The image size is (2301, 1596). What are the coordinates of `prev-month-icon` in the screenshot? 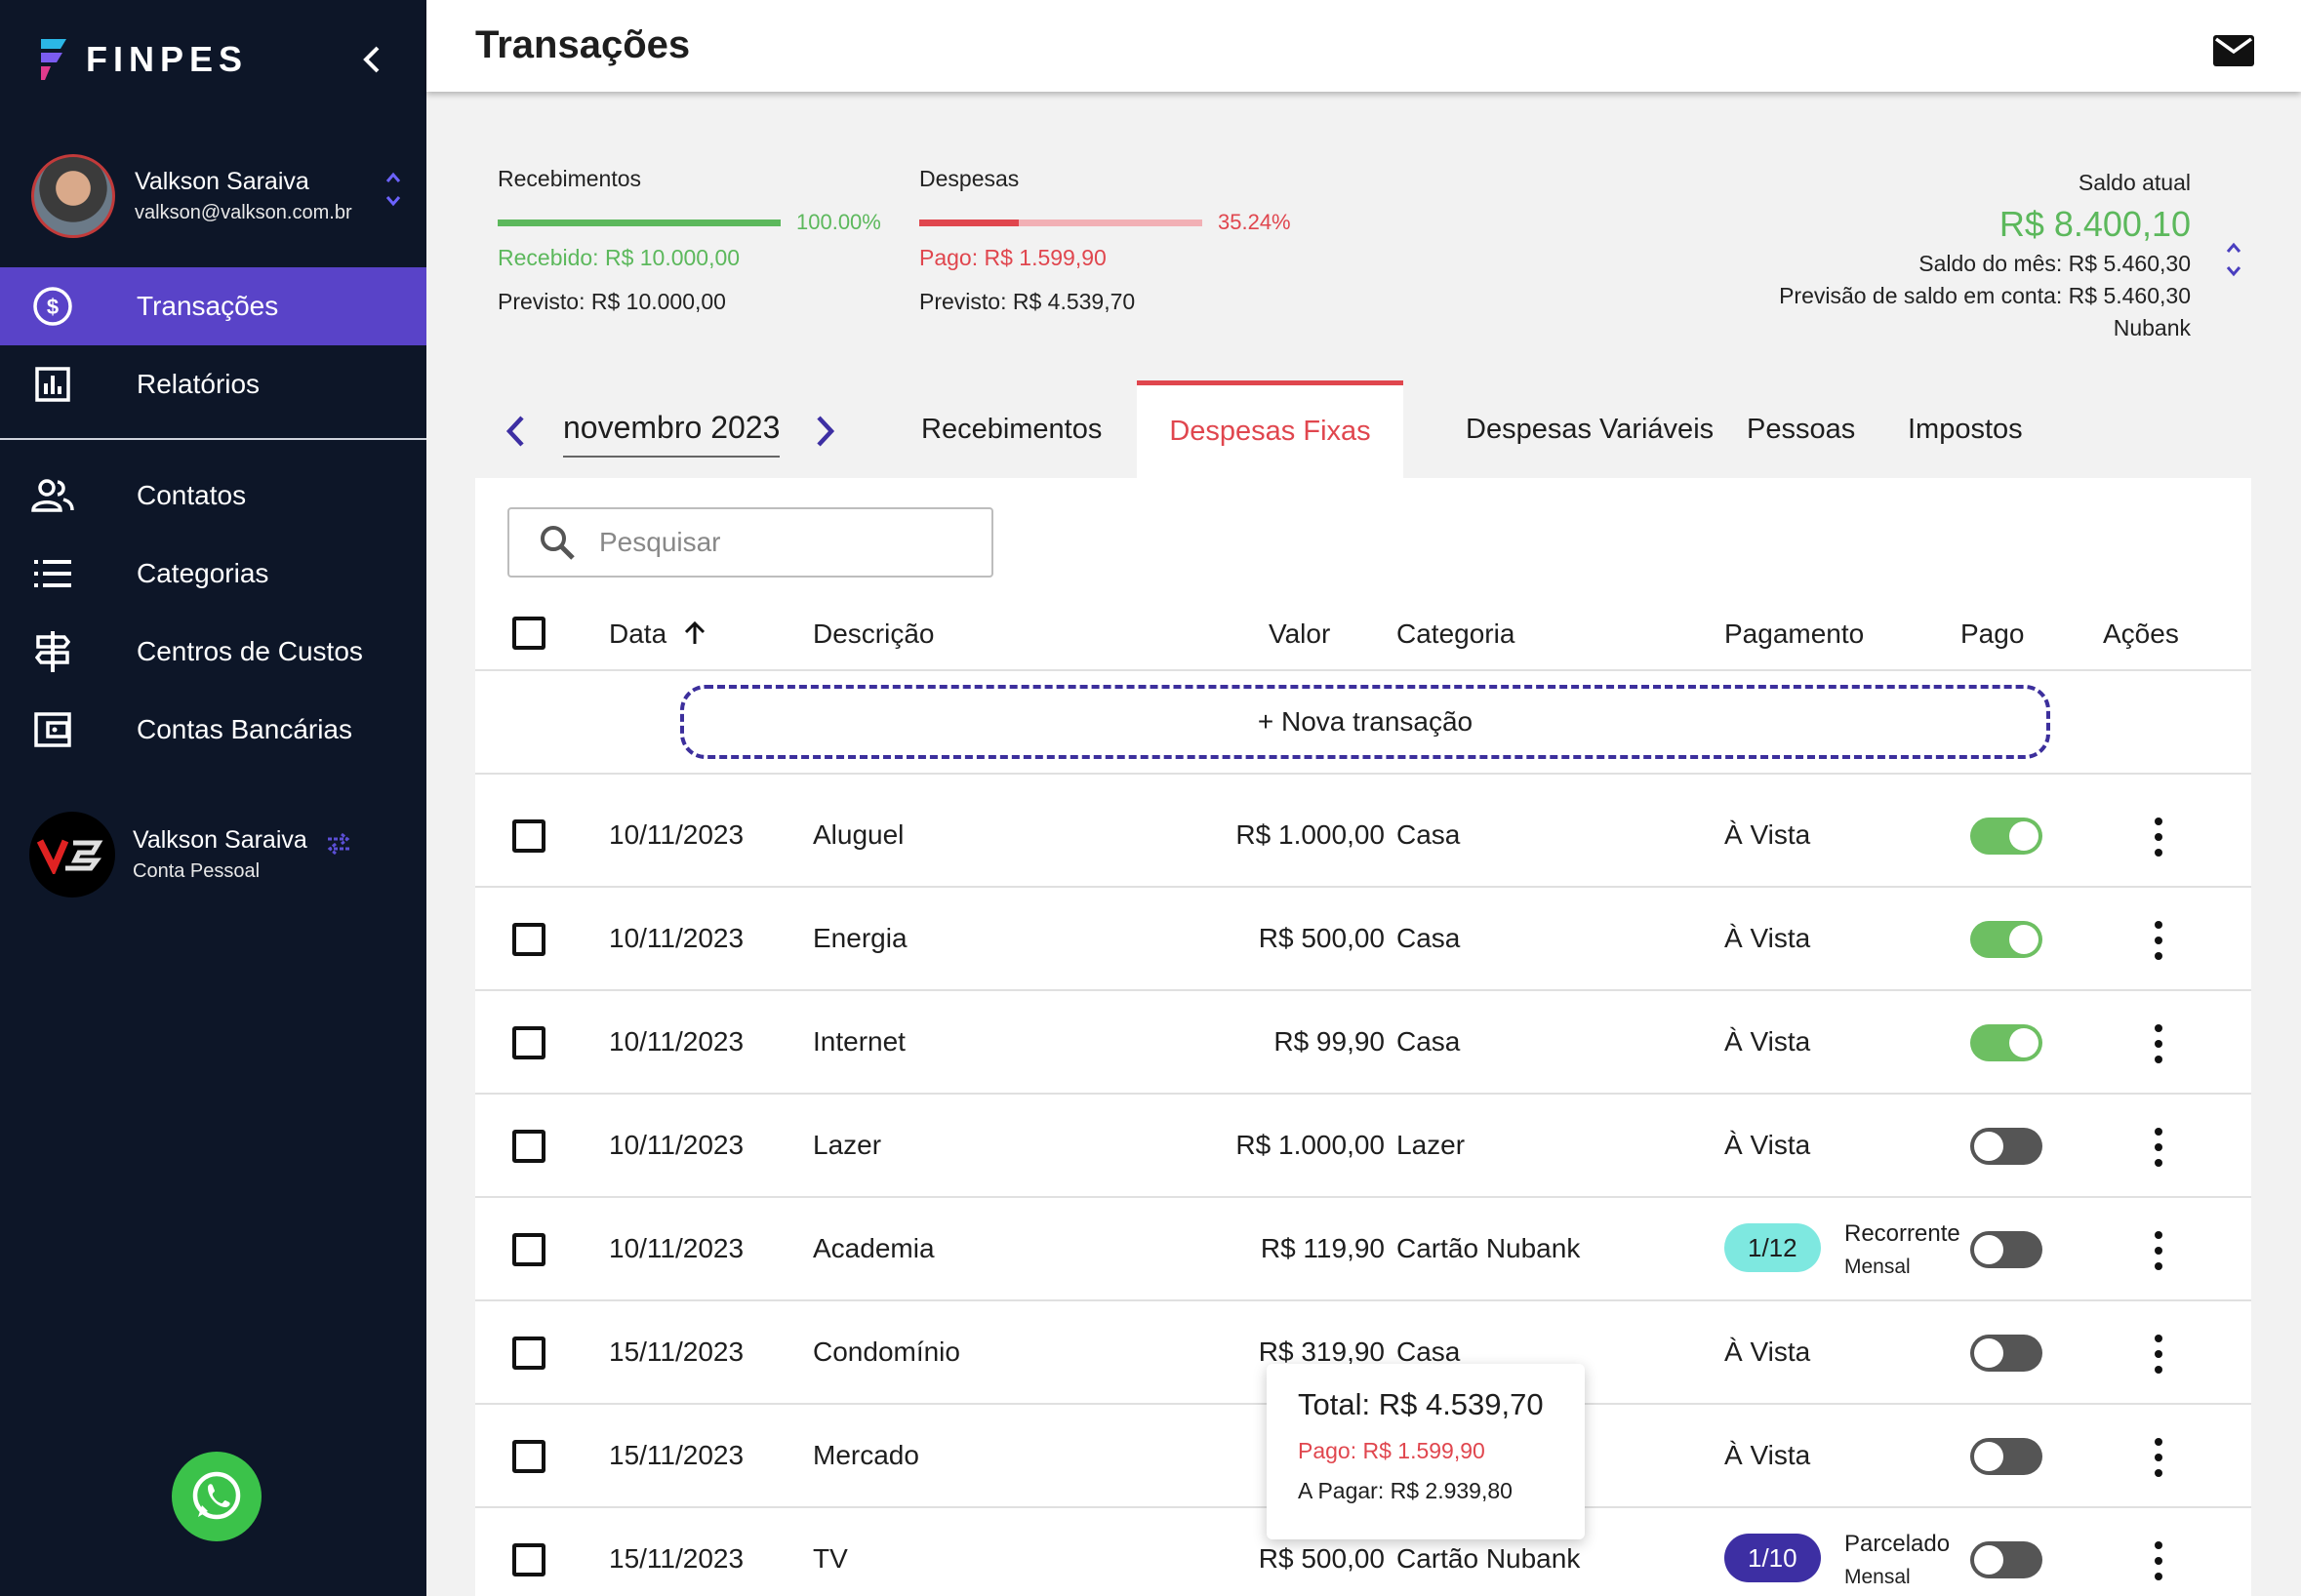 It's located at (515, 434).